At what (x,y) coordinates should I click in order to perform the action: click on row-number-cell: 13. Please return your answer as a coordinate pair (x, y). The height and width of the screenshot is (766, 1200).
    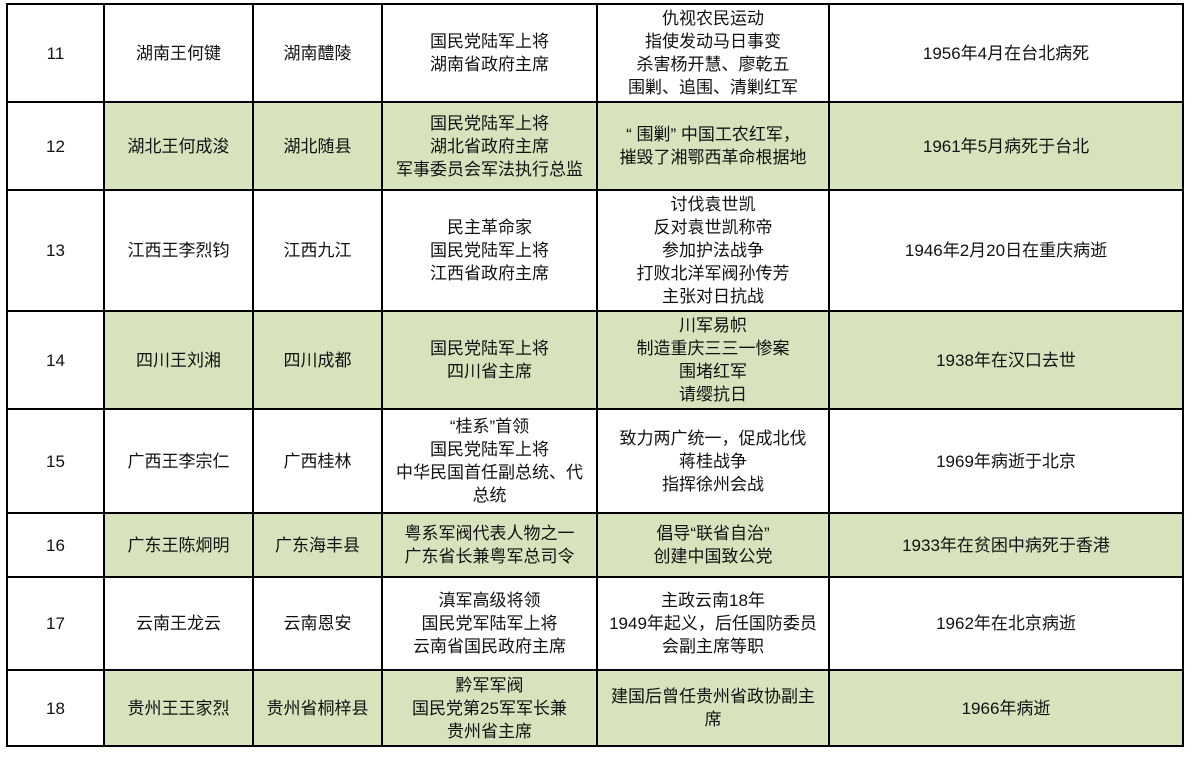
    Looking at the image, I should click on (55, 250).